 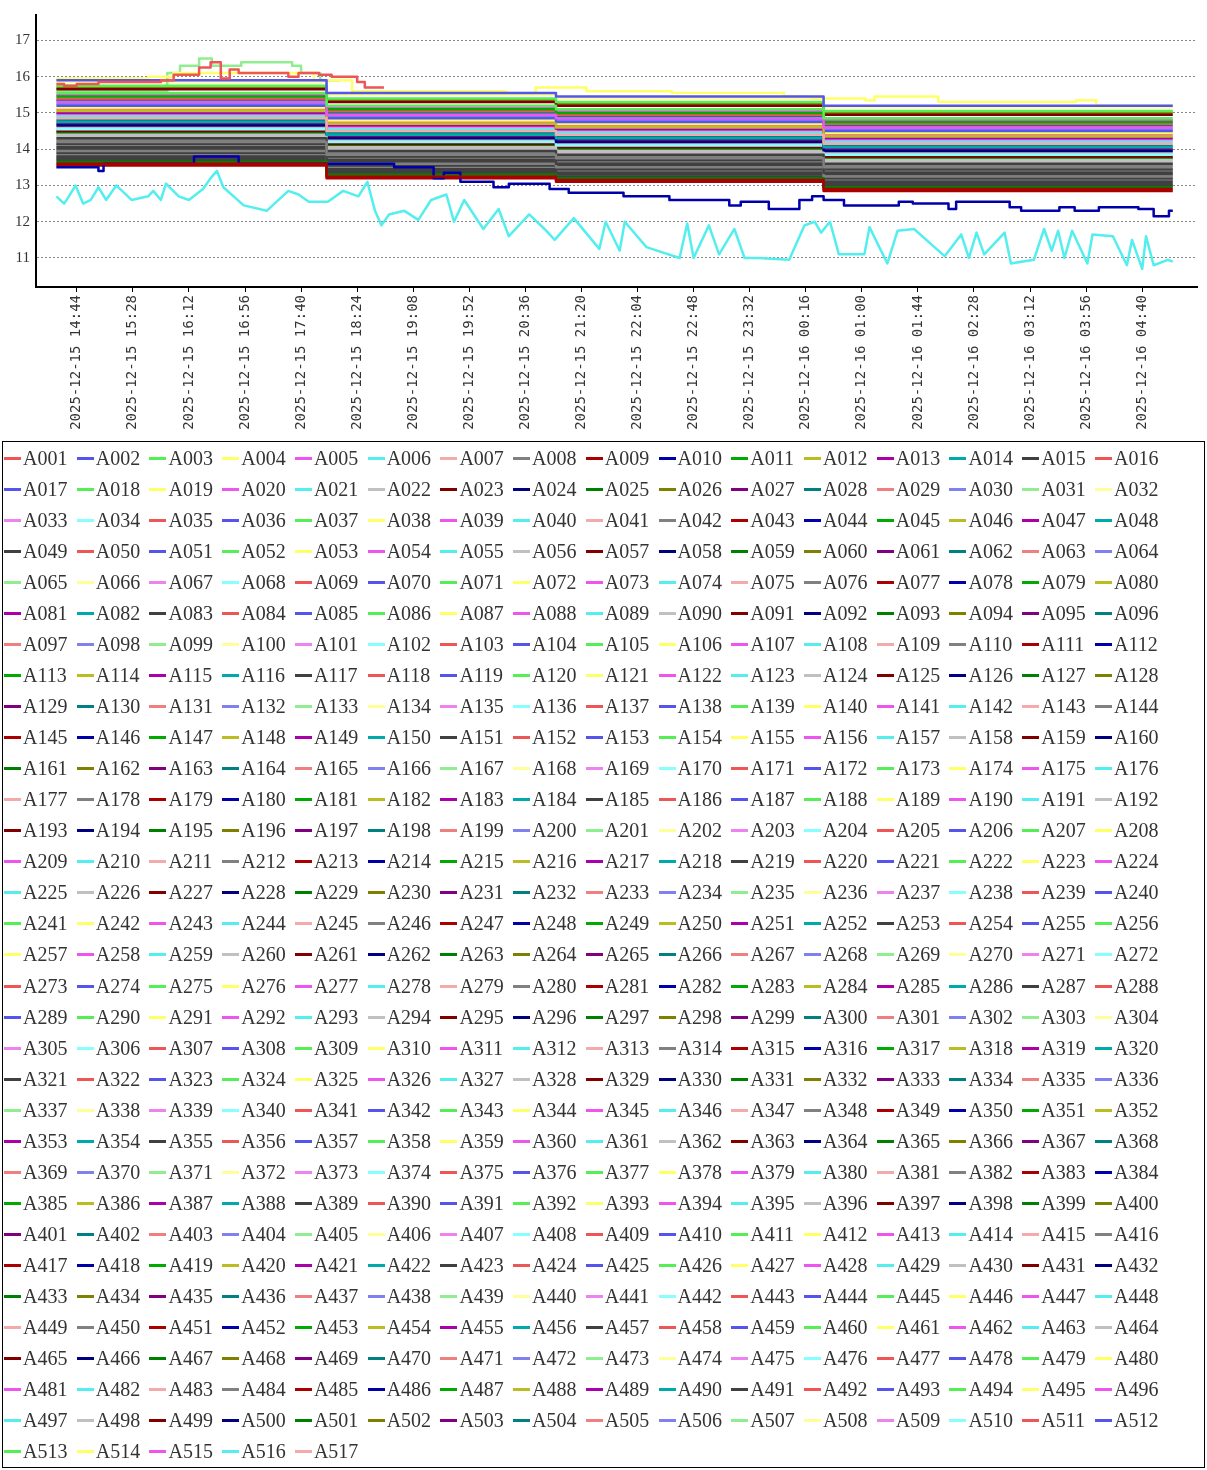 What do you see at coordinates (627, 582) in the screenshot?
I see `legend-label: A073` at bounding box center [627, 582].